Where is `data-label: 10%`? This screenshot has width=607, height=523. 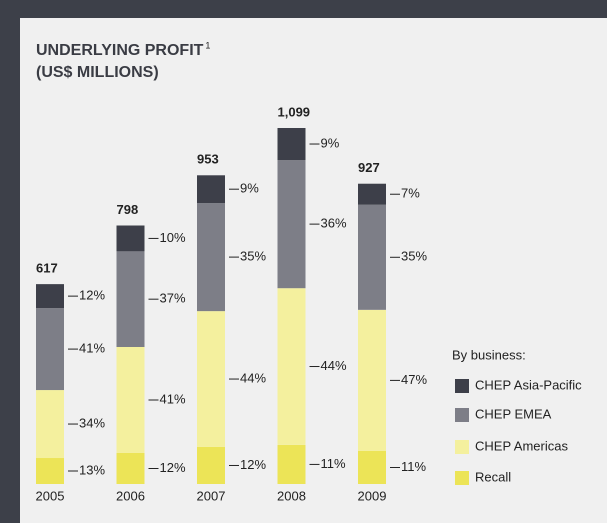
data-label: 10% is located at coordinates (173, 237).